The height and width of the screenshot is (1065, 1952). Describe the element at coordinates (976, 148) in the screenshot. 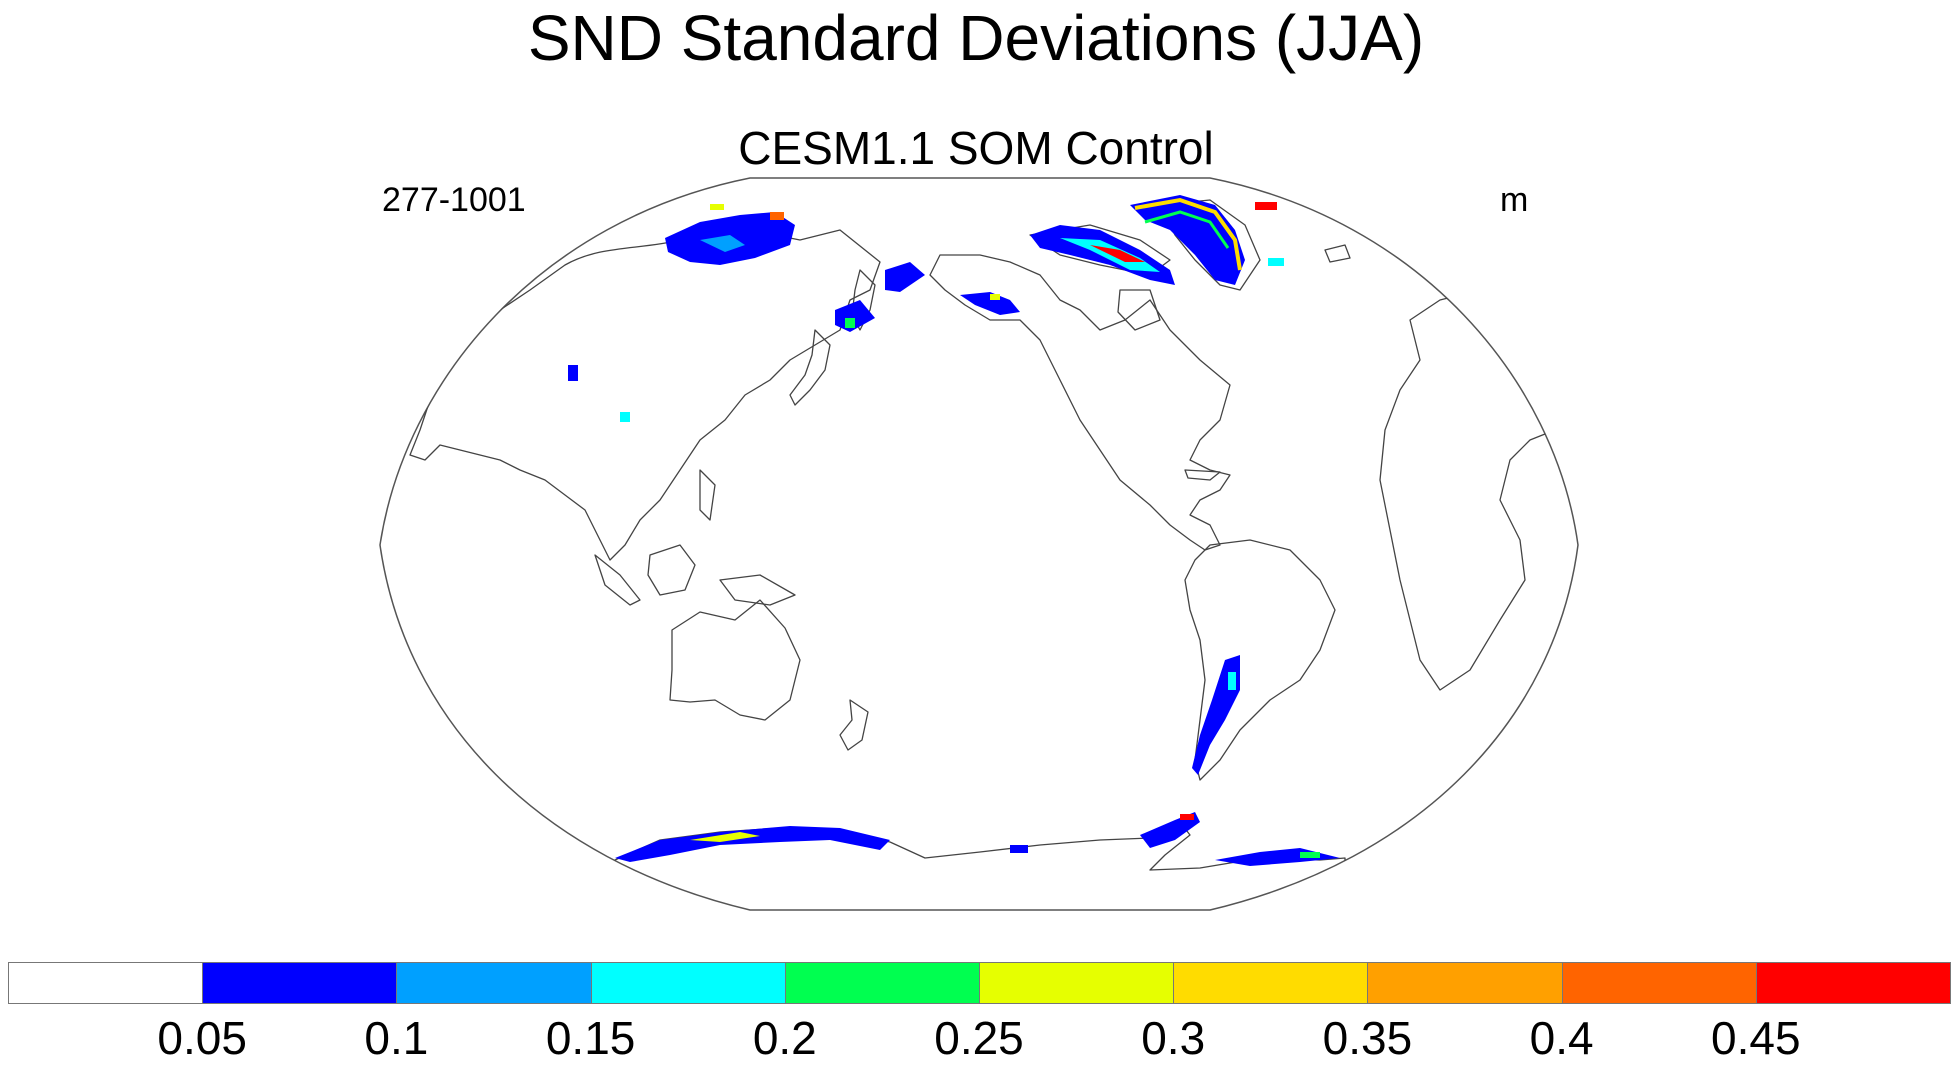

I see `sub-title: CESM1.1 SOM Control` at that location.